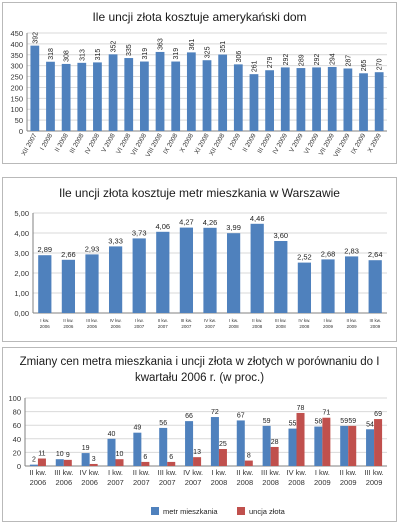 The height and width of the screenshot is (524, 400). I want to click on data-label: 2,52, so click(304, 257).